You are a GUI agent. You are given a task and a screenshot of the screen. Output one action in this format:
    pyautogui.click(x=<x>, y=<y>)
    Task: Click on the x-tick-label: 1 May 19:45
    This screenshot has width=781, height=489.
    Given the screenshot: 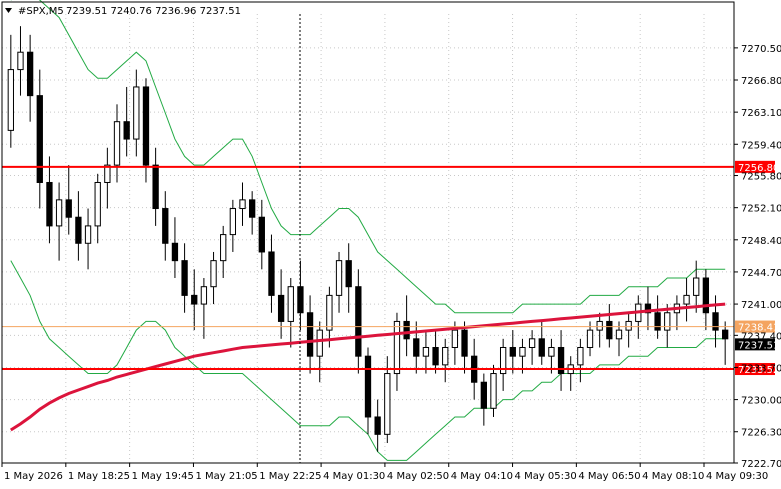 What is the action you would take?
    pyautogui.click(x=163, y=476)
    